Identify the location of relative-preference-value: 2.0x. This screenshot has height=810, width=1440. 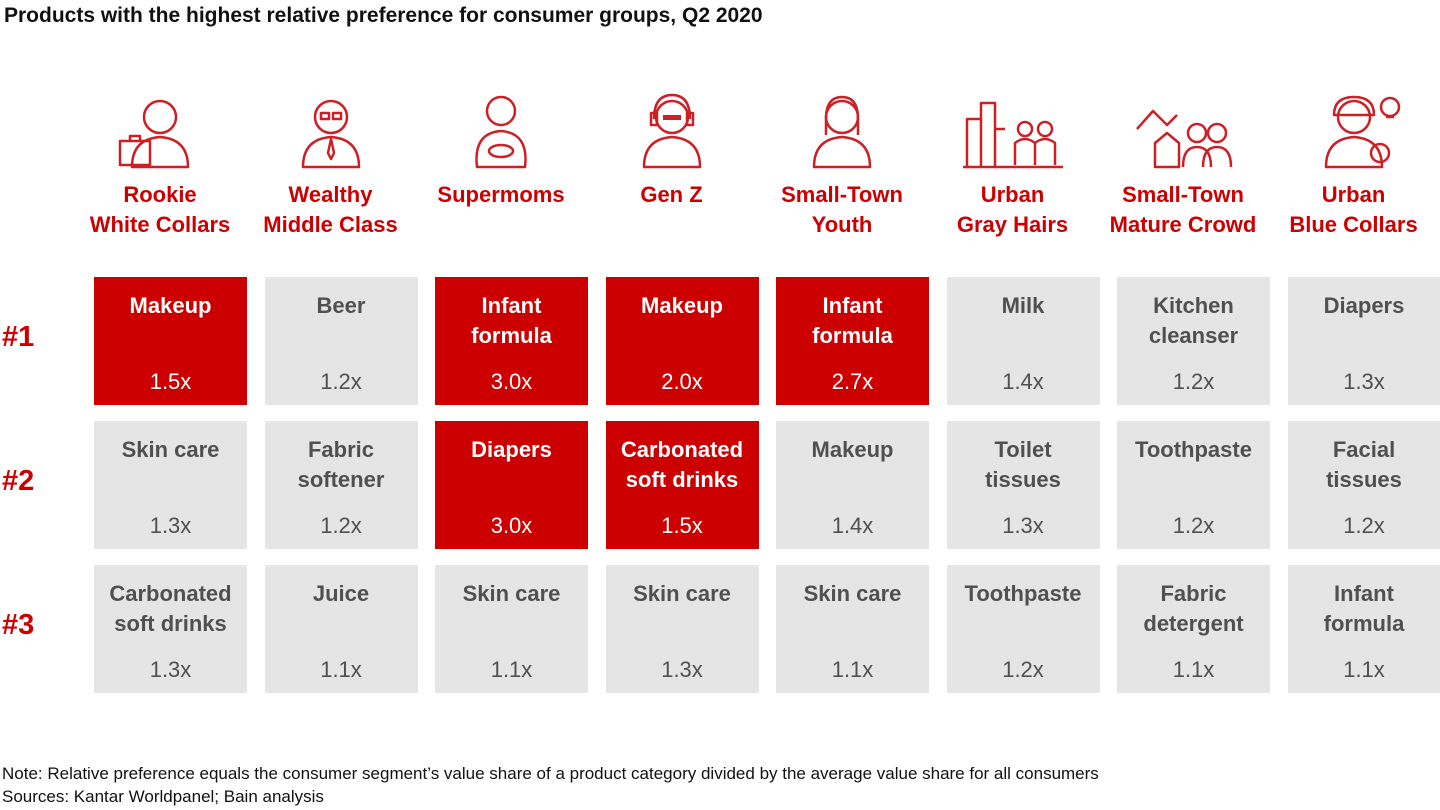
(682, 381).